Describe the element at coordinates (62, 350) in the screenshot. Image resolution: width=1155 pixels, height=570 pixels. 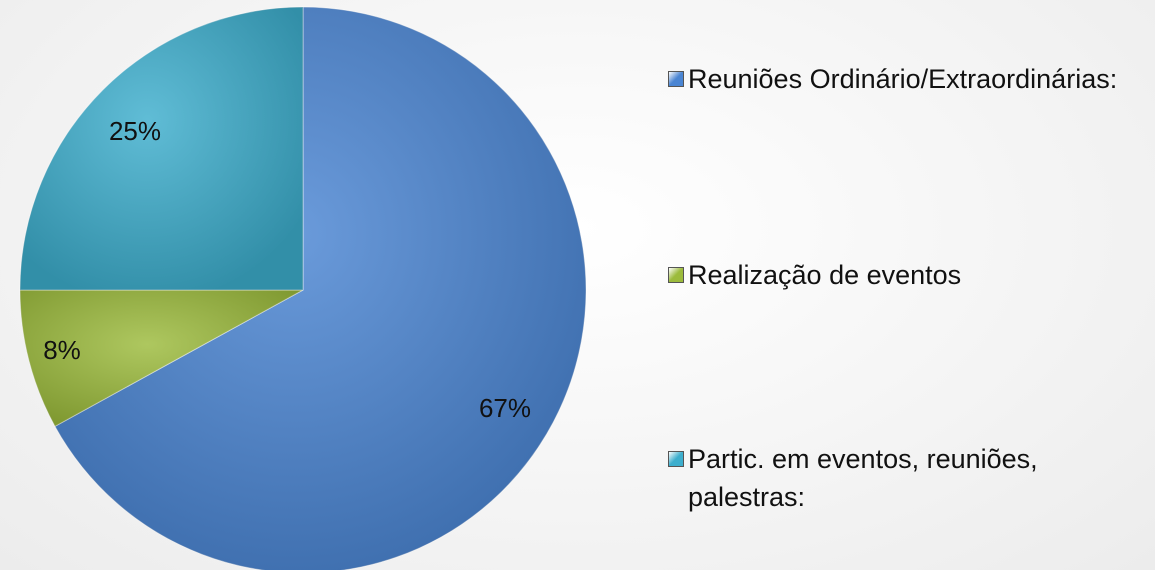
I see `data-label: 8%` at that location.